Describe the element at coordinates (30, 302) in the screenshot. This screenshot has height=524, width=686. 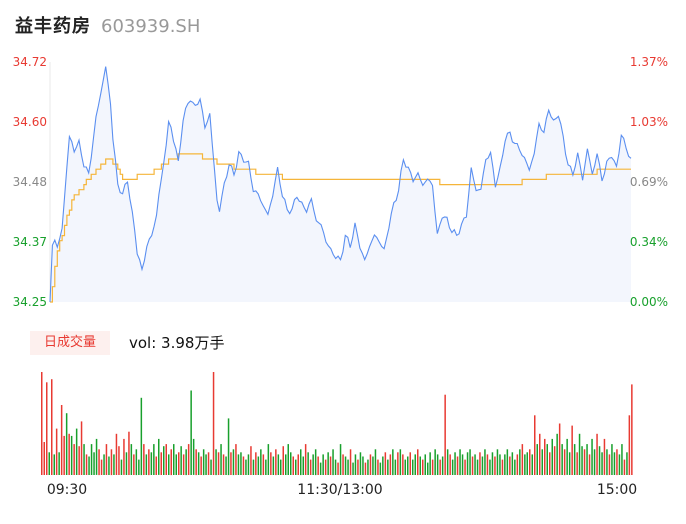
I see `price-tick-label: 34.25` at that location.